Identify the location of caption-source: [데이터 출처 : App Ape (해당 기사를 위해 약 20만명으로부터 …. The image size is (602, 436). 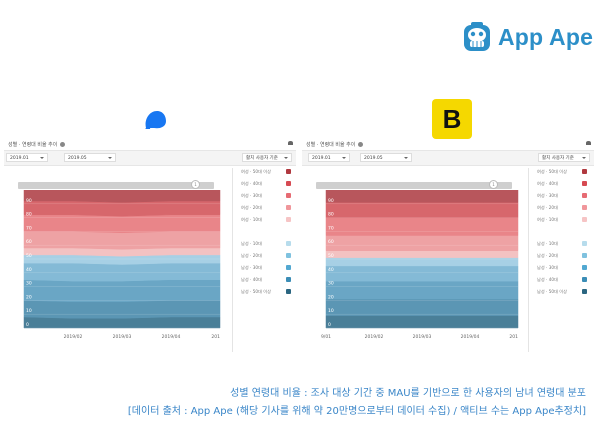
(356, 411).